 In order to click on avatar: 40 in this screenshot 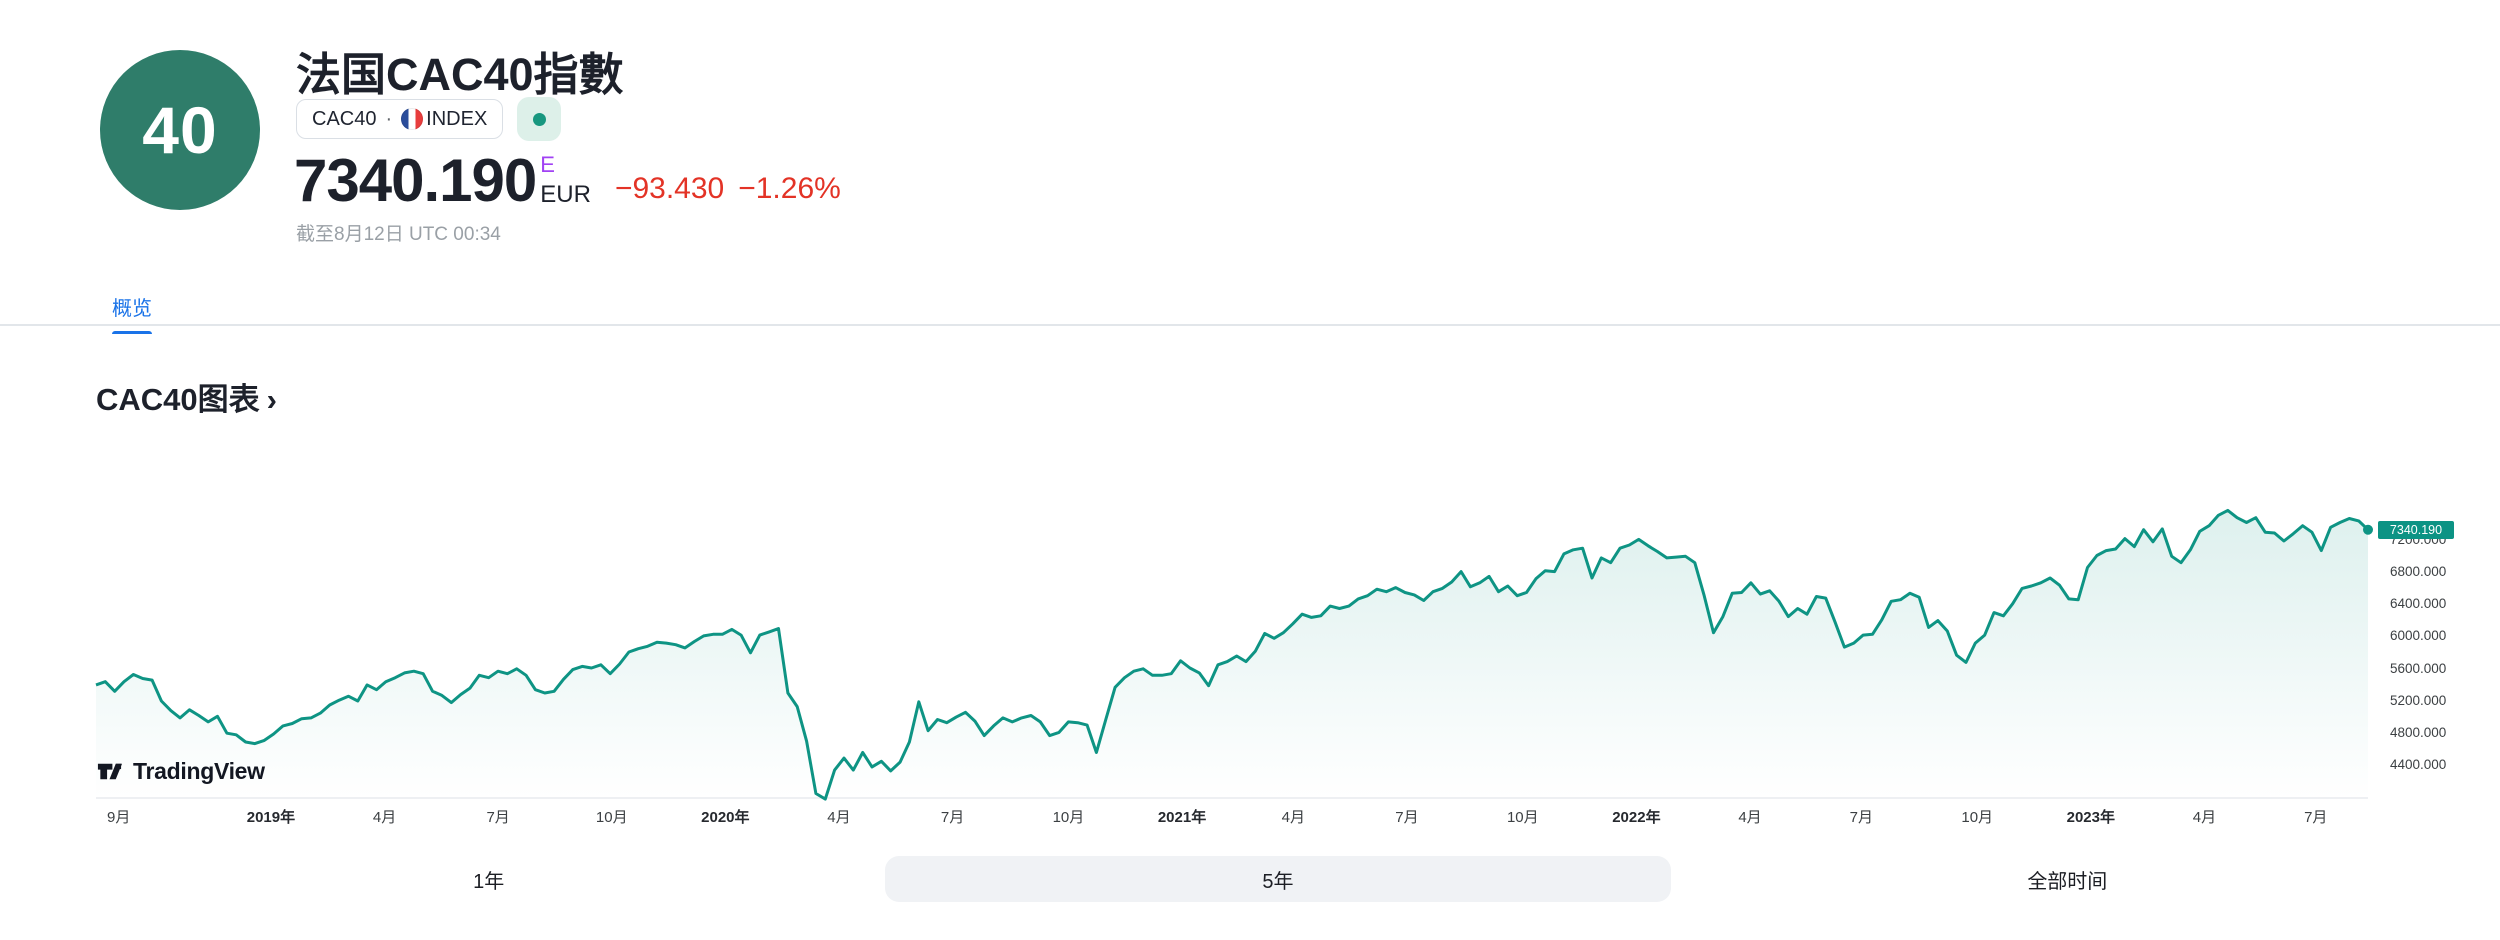, I will do `click(180, 130)`.